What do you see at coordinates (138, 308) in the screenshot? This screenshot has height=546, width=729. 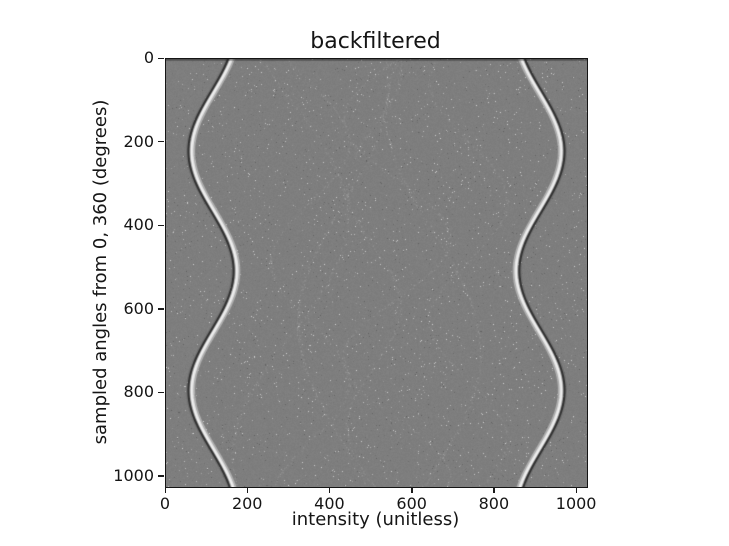 I see `y-tick-label: 600` at bounding box center [138, 308].